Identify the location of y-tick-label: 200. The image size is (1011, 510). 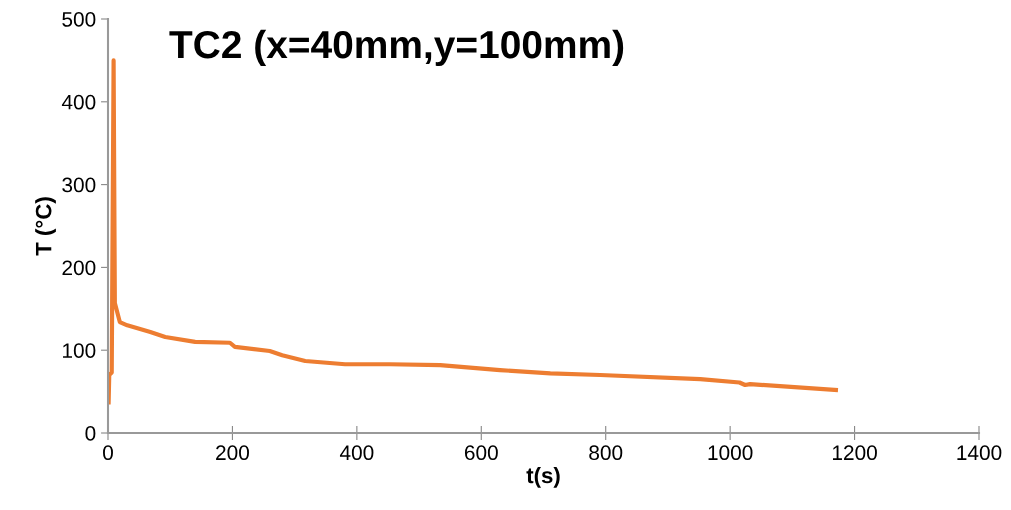
(79, 268).